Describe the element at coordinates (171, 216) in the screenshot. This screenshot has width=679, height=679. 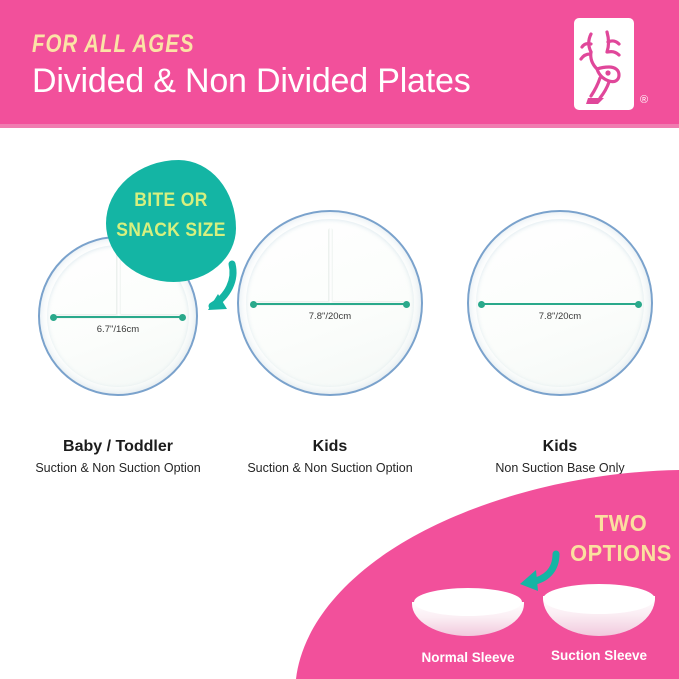
I see `callout-text: Bite or Snack Size` at that location.